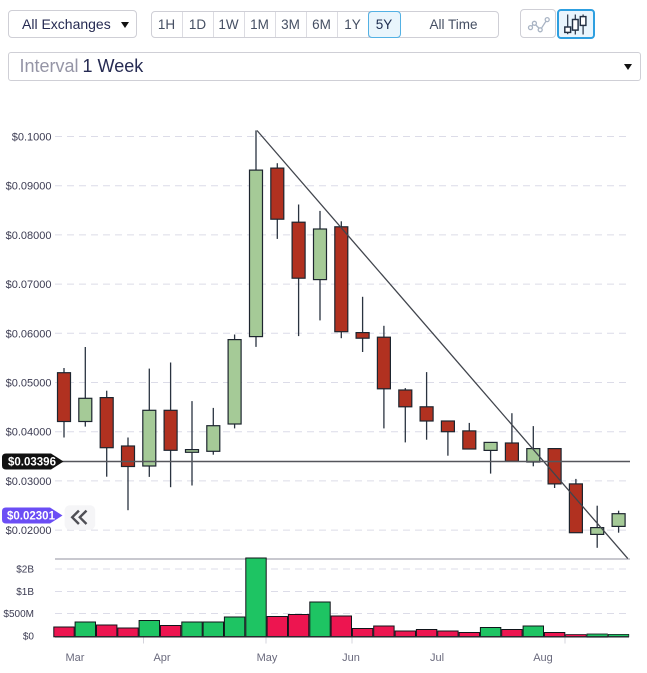  Describe the element at coordinates (29, 531) in the screenshot. I see `svg-text: $0.02000` at that location.